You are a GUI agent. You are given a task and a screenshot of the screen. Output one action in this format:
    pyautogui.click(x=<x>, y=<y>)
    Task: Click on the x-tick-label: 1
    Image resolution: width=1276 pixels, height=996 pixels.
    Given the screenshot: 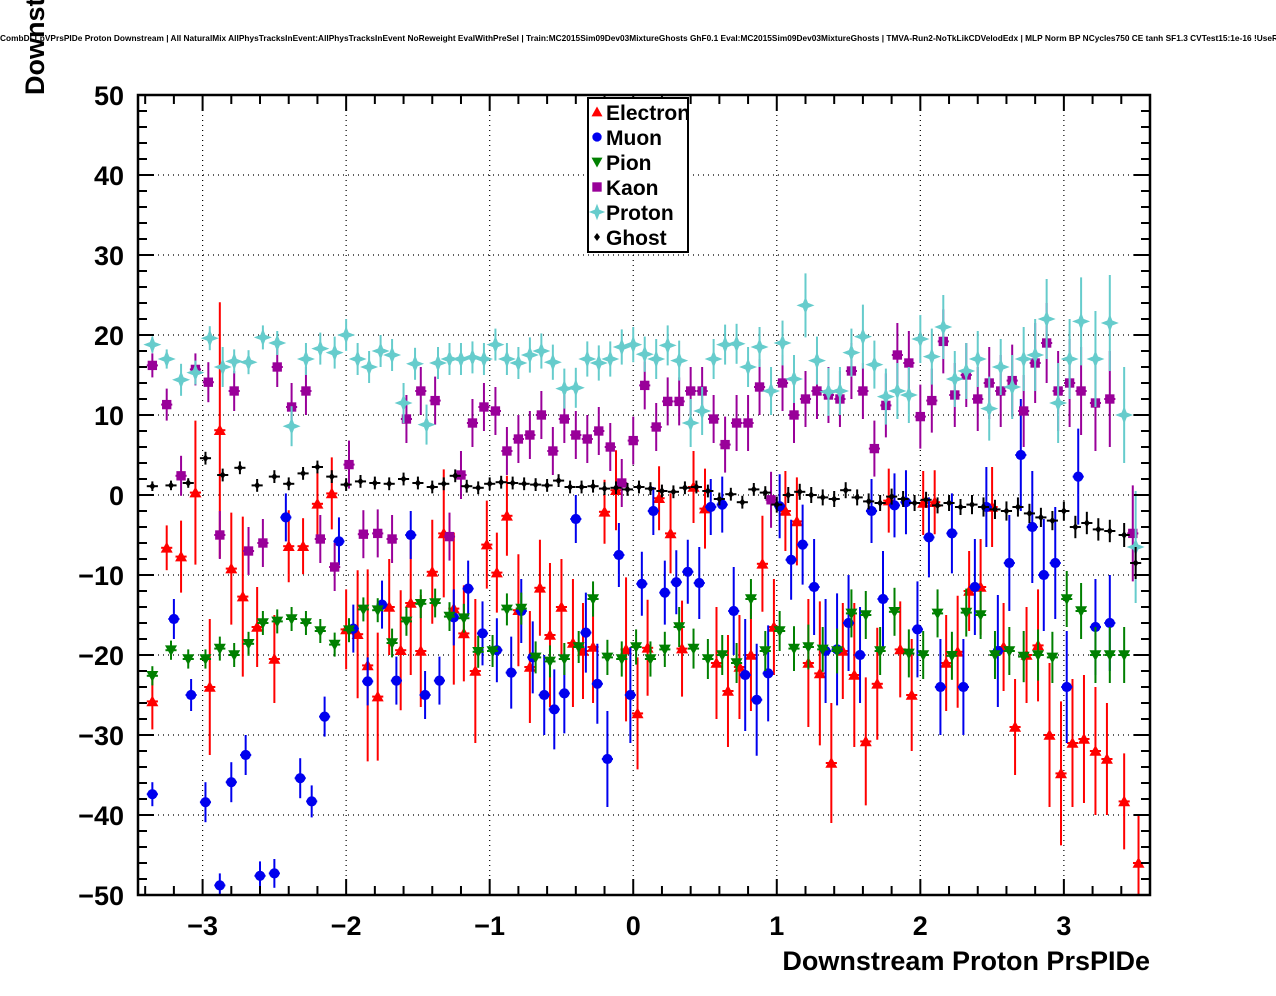 What is the action you would take?
    pyautogui.click(x=776, y=926)
    